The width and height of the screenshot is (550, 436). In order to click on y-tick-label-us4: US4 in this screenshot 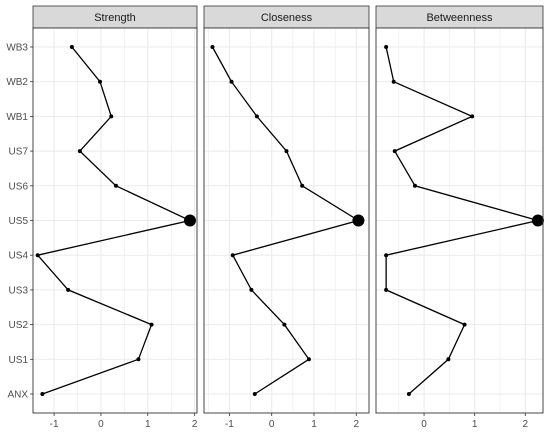, I will do `click(19, 256)`.